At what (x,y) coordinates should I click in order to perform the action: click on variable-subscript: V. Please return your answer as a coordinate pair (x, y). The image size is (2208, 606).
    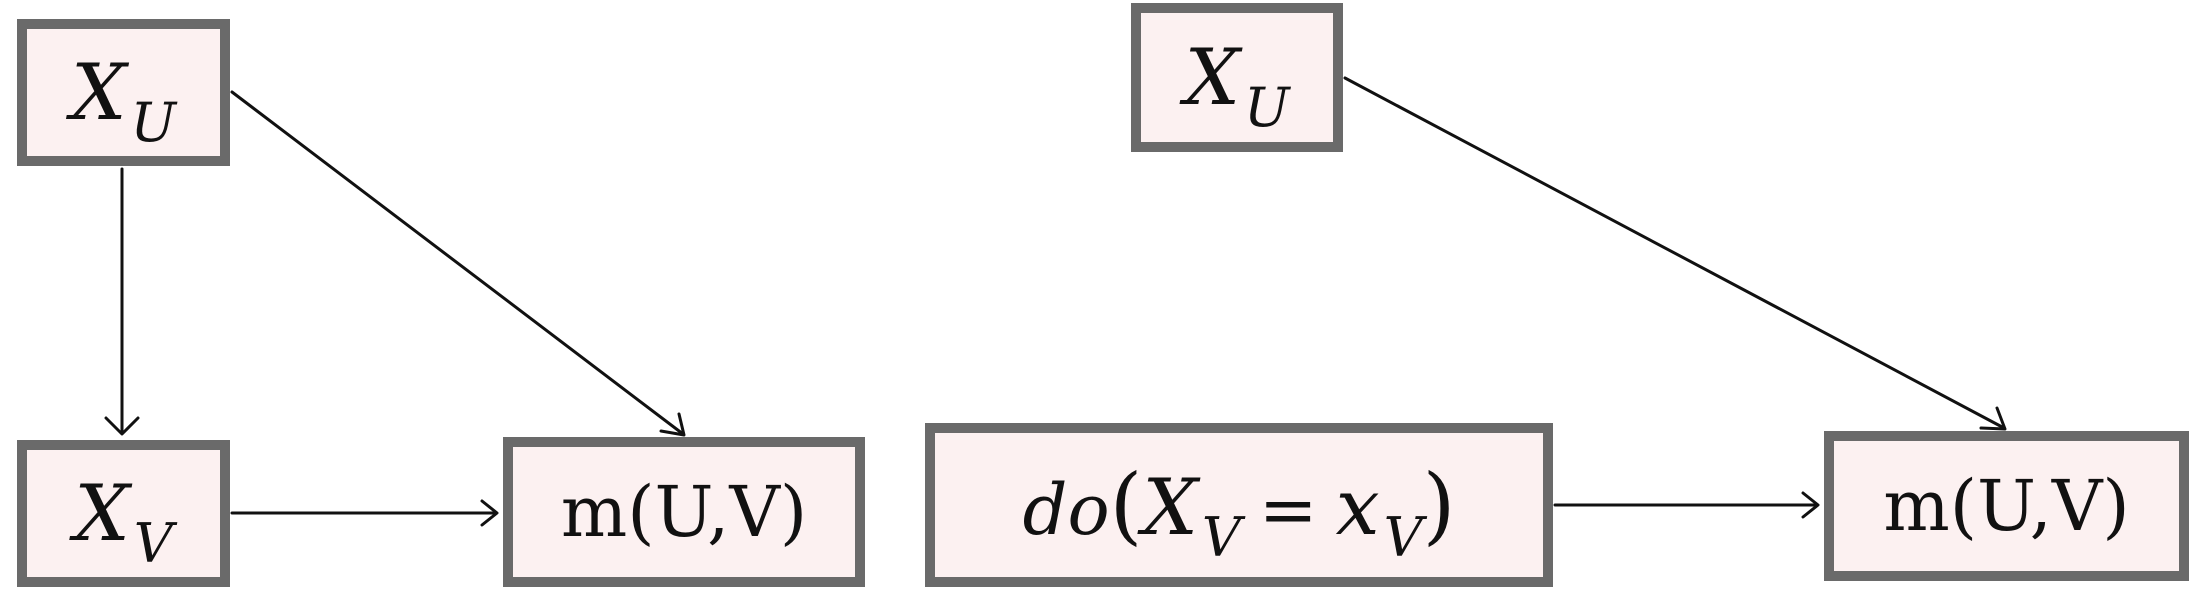
    Looking at the image, I should click on (153, 543).